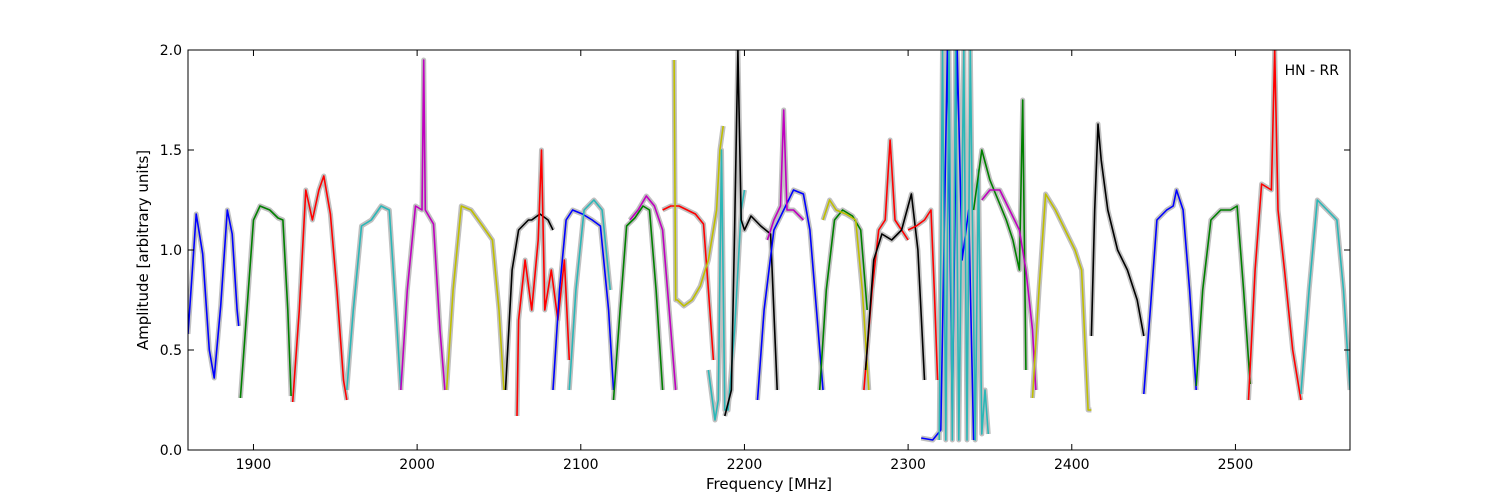 The height and width of the screenshot is (500, 1500). What do you see at coordinates (1072, 465) in the screenshot?
I see `x-tick-label: 2400` at bounding box center [1072, 465].